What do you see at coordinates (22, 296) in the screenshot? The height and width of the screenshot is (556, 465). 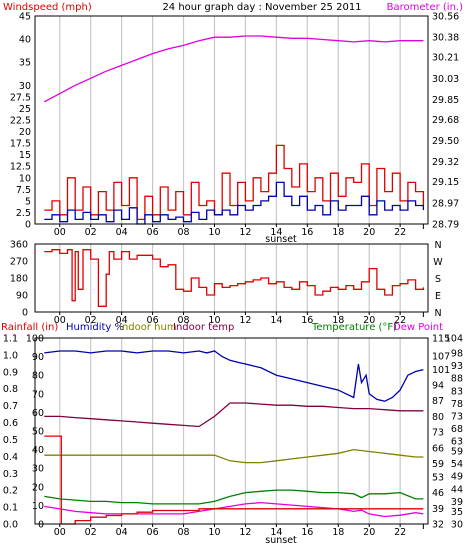 I see `dir-ytick-90: 90` at bounding box center [22, 296].